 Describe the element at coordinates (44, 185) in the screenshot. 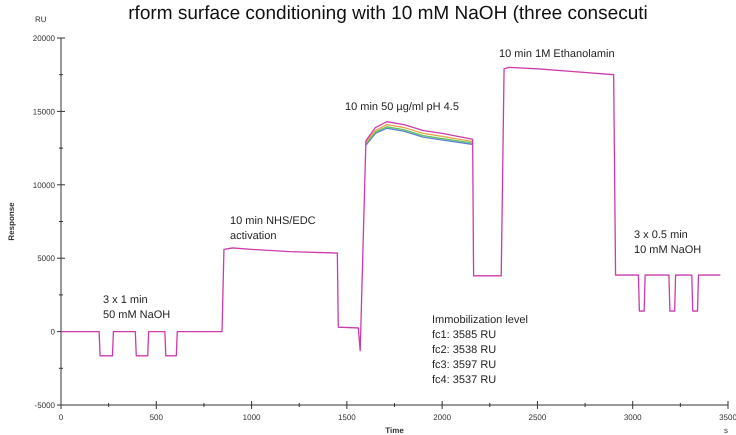

I see `y-tick-label: 10000` at that location.